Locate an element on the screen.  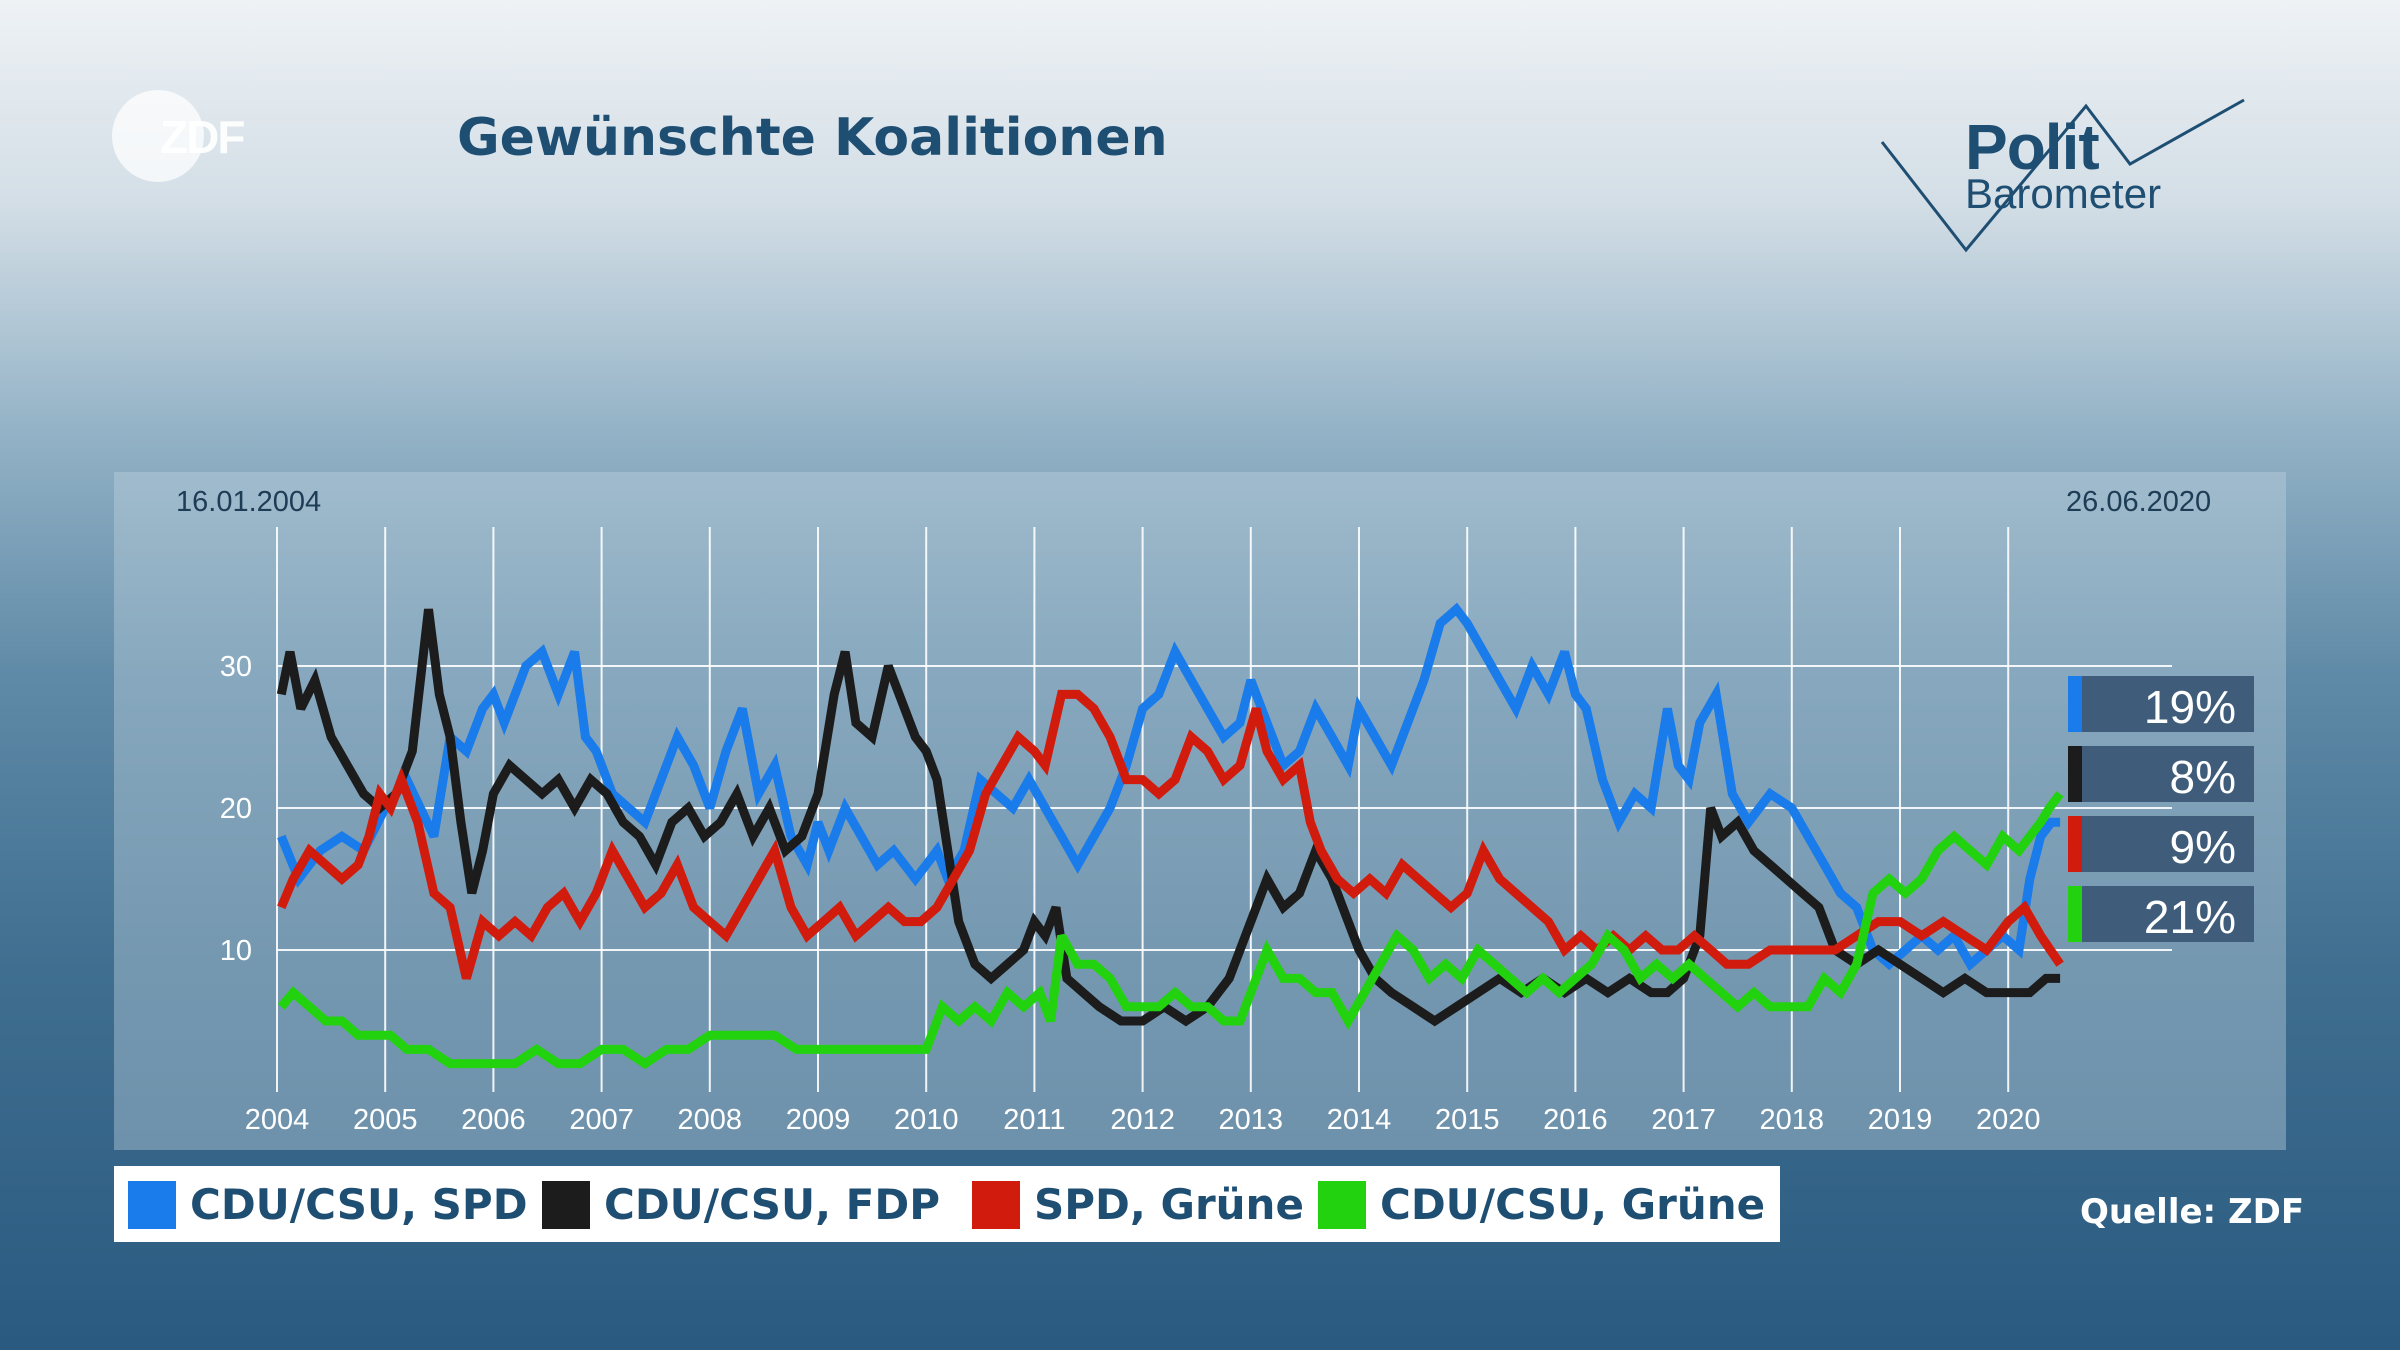
y-tick-label: 20 is located at coordinates (236, 809).